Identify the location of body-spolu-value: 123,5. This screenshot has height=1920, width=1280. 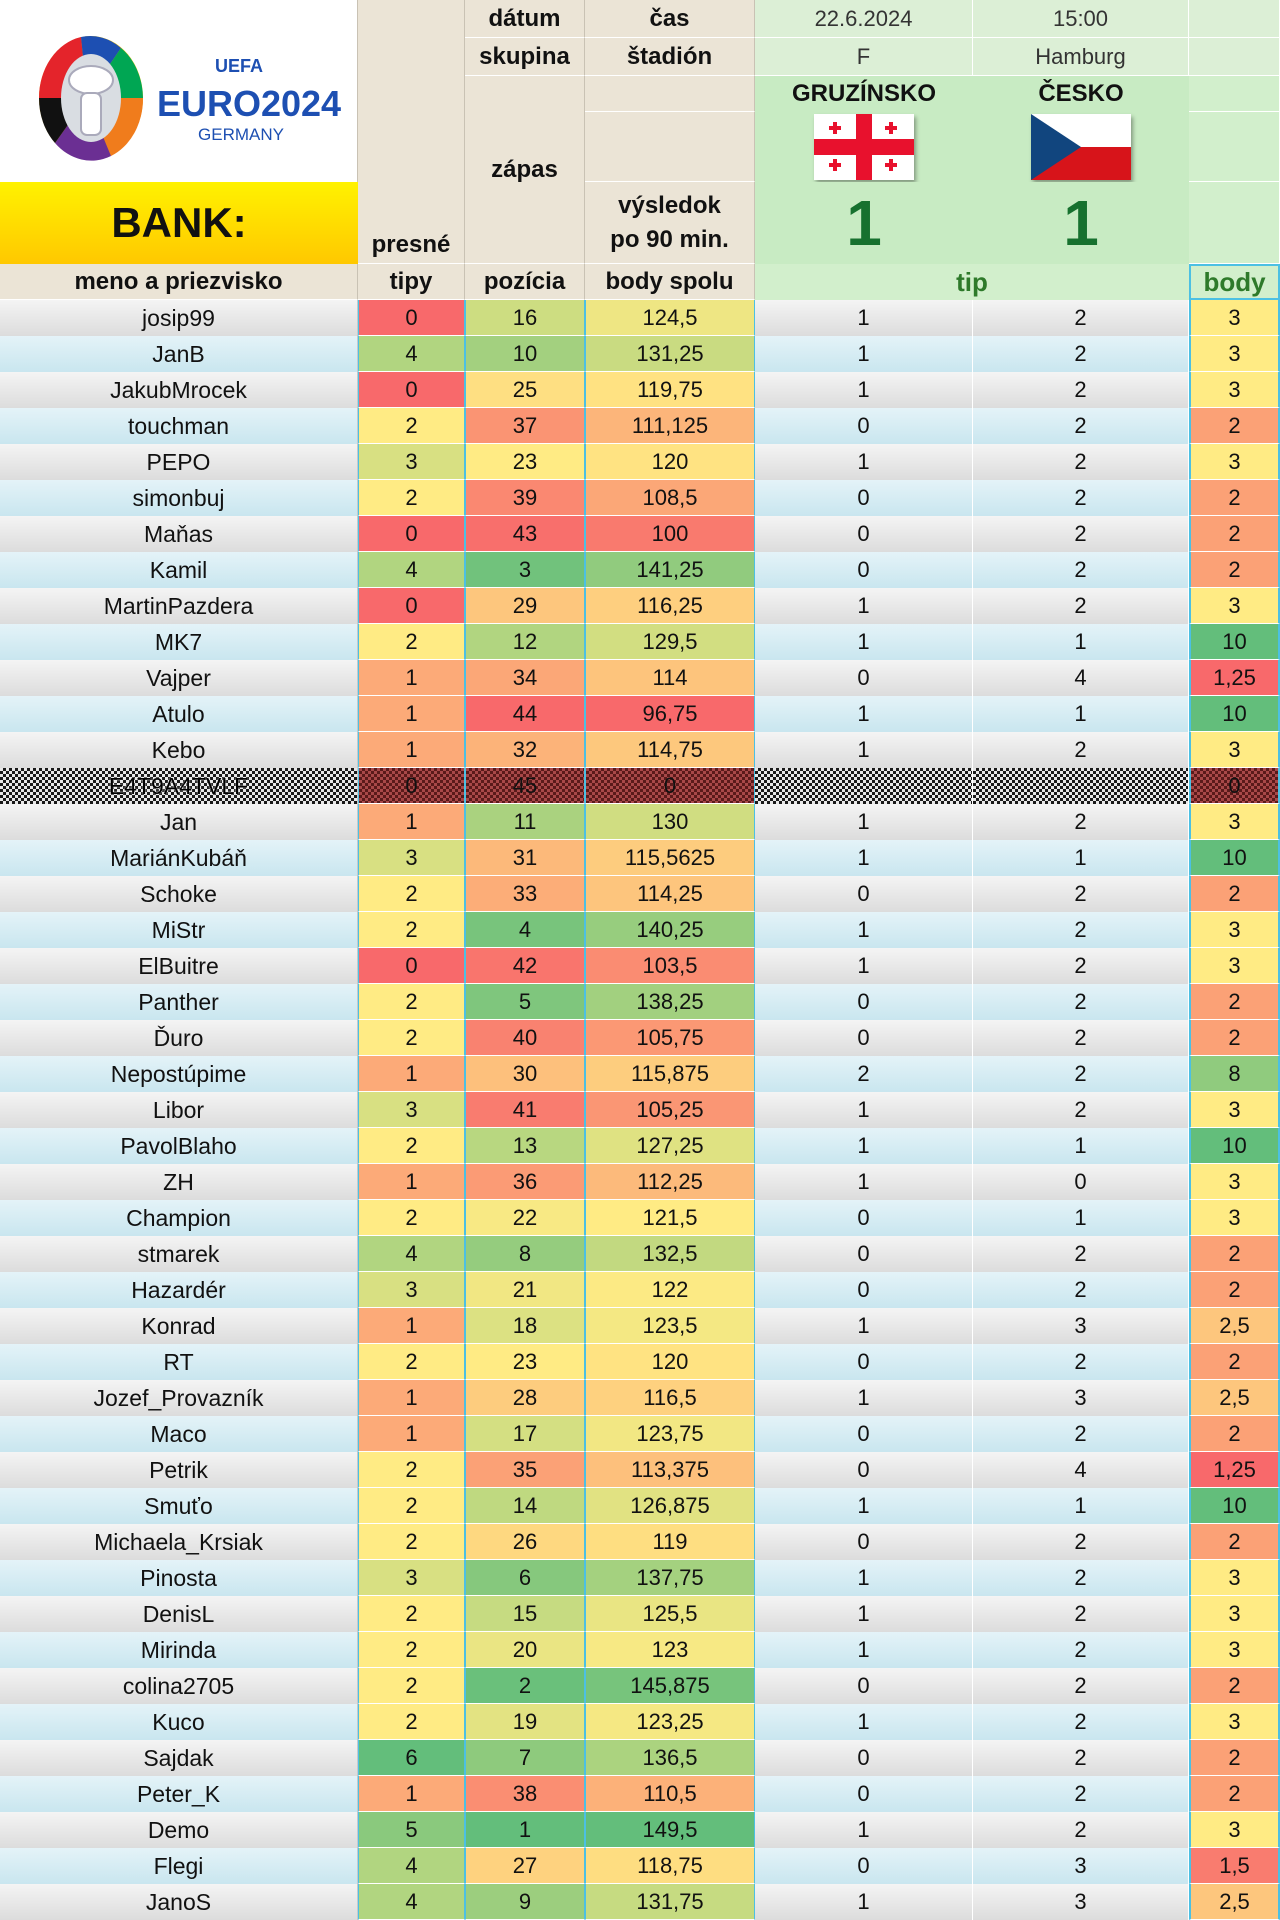
(670, 1326).